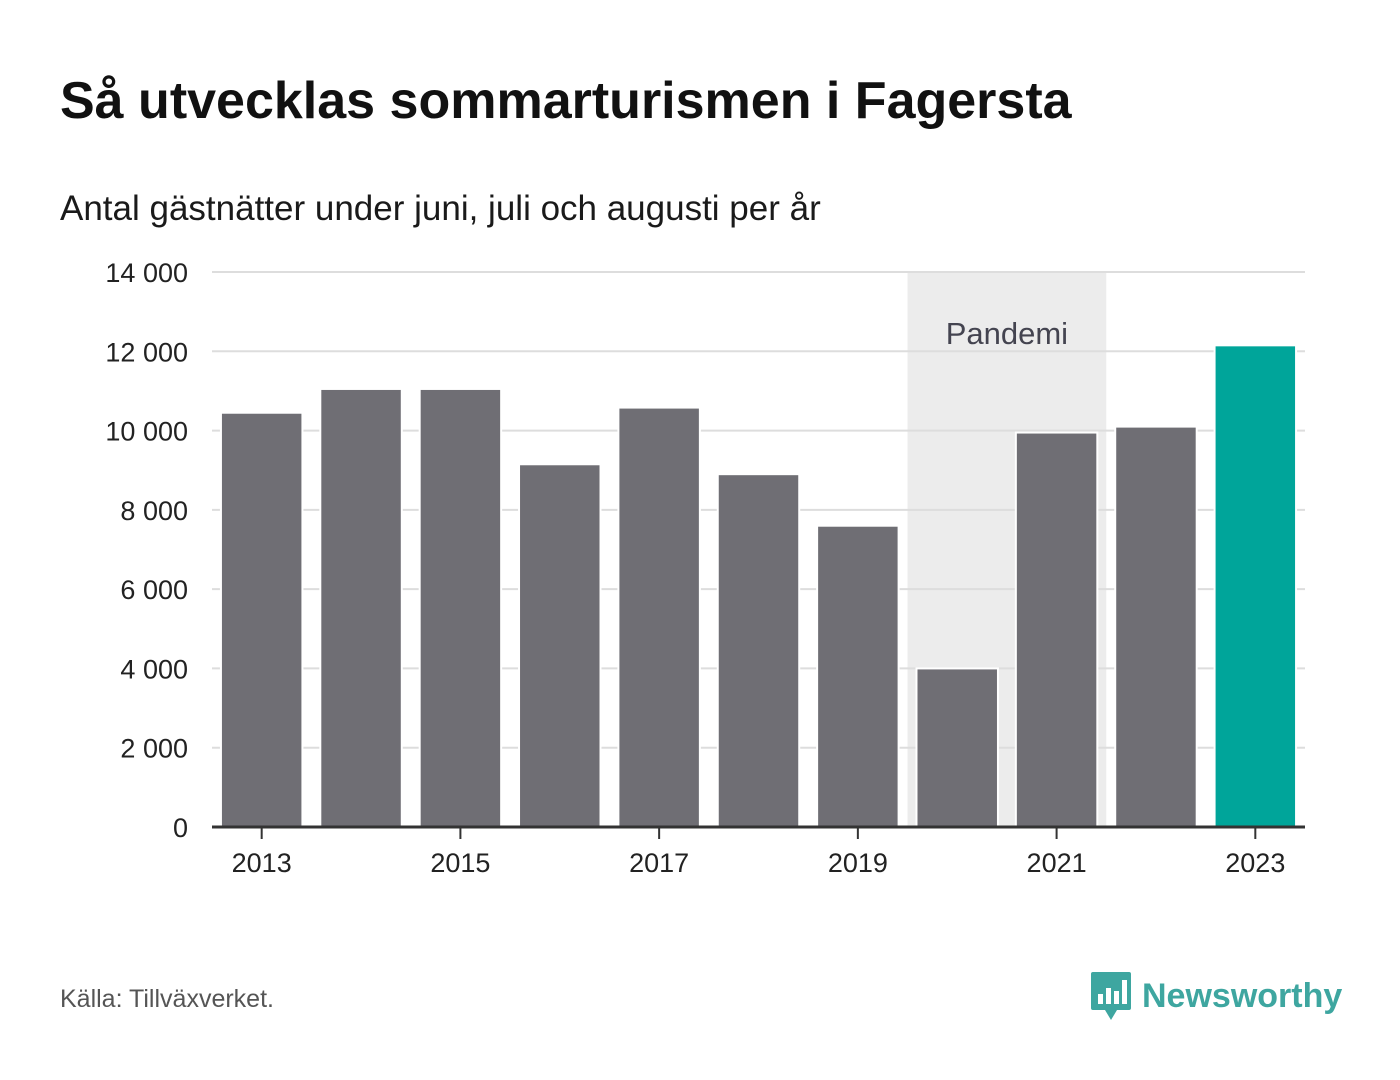  Describe the element at coordinates (154, 669) in the screenshot. I see `y-tick-label: 4 000` at that location.